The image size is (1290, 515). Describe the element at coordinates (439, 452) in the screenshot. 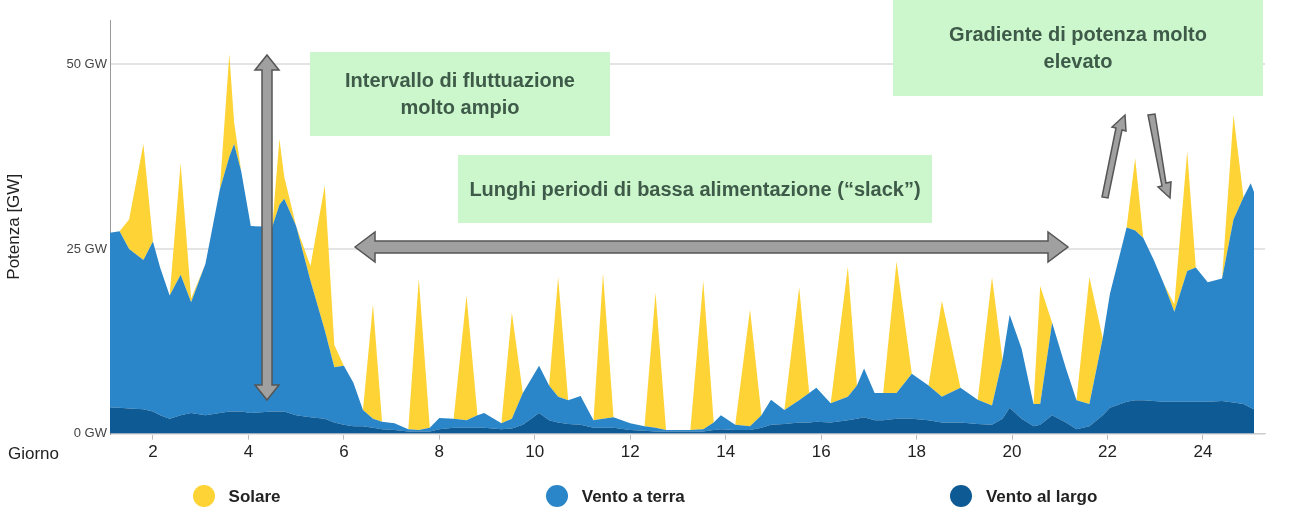

I see `x-tick-label: 8` at that location.